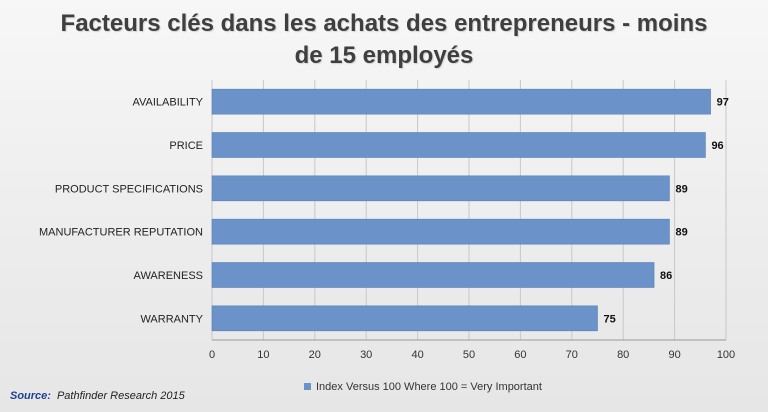 The image size is (768, 412). I want to click on category-label: PRICE, so click(186, 146).